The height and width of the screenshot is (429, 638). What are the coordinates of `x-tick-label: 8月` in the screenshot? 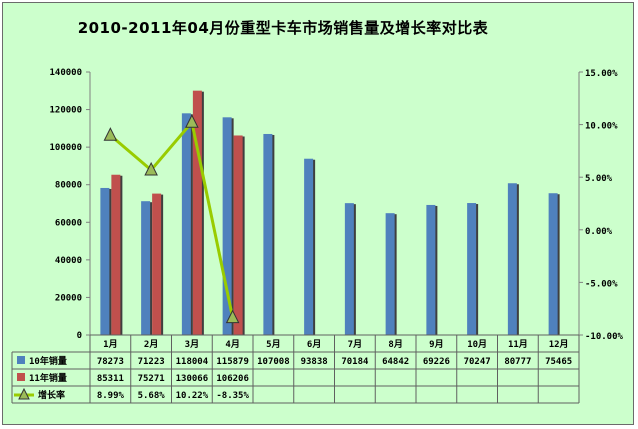 It's located at (395, 344).